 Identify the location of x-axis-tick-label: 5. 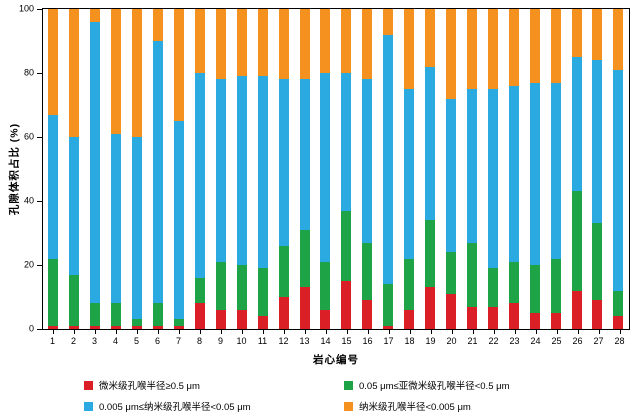
(136, 338).